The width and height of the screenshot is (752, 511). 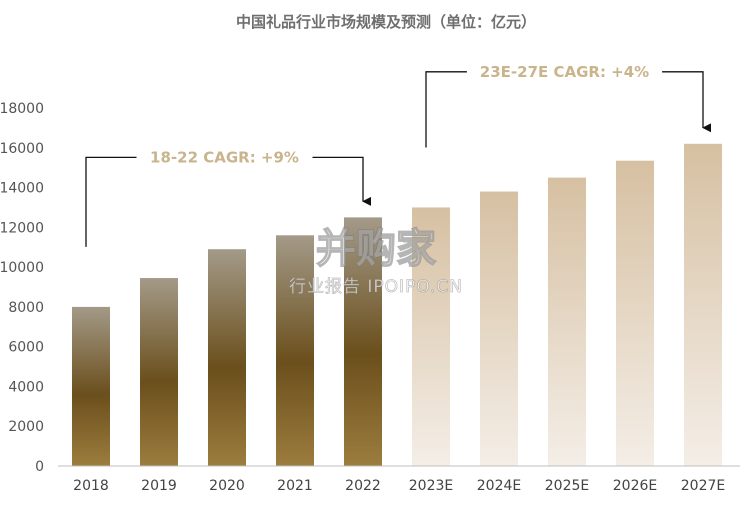 I want to click on watermark: 并购家 行业报告 IPOIPO.CN, so click(x=376, y=261).